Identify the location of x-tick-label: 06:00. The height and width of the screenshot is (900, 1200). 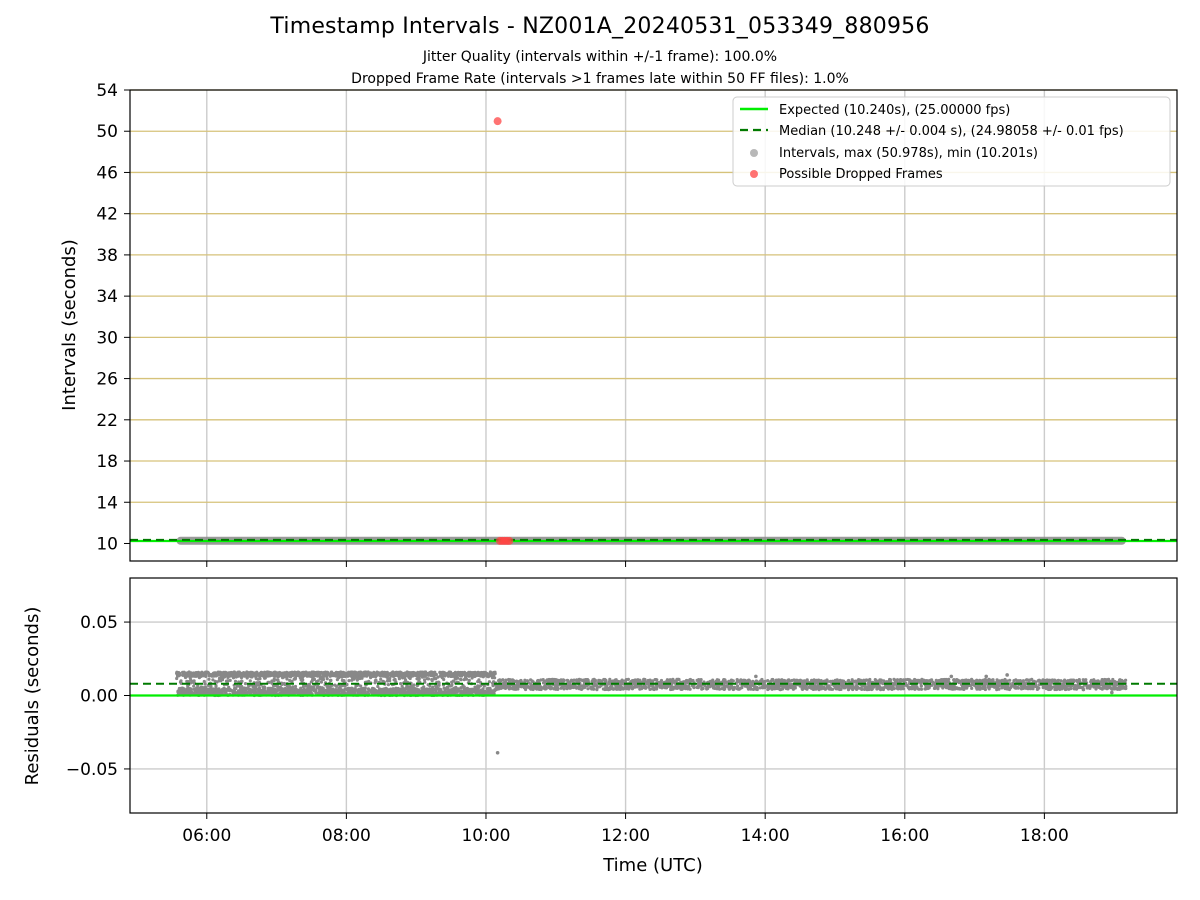
(206, 836).